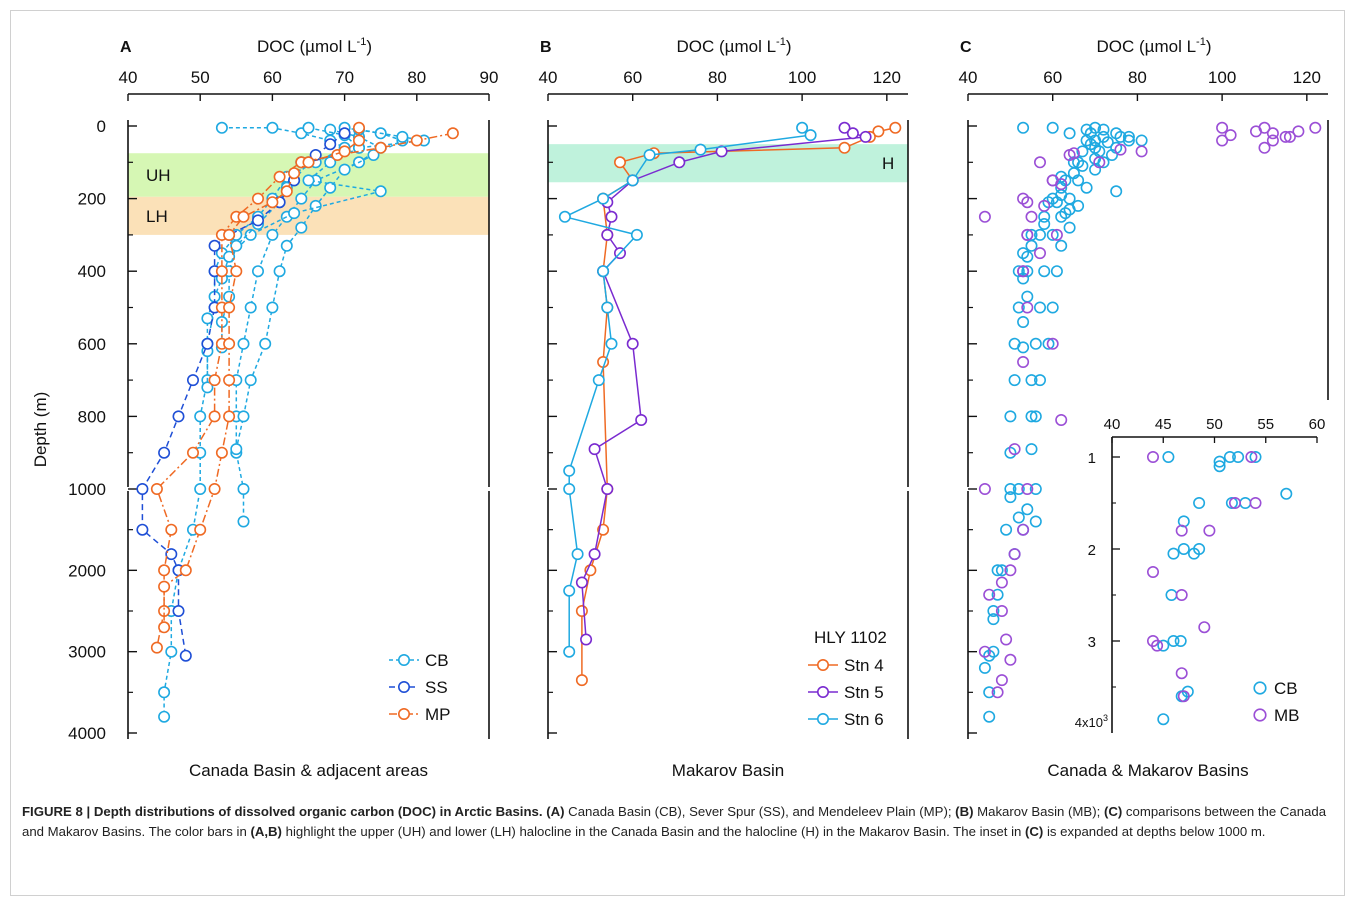  Describe the element at coordinates (555, 811) in the screenshot. I see `caption-a-key: (A)` at that location.